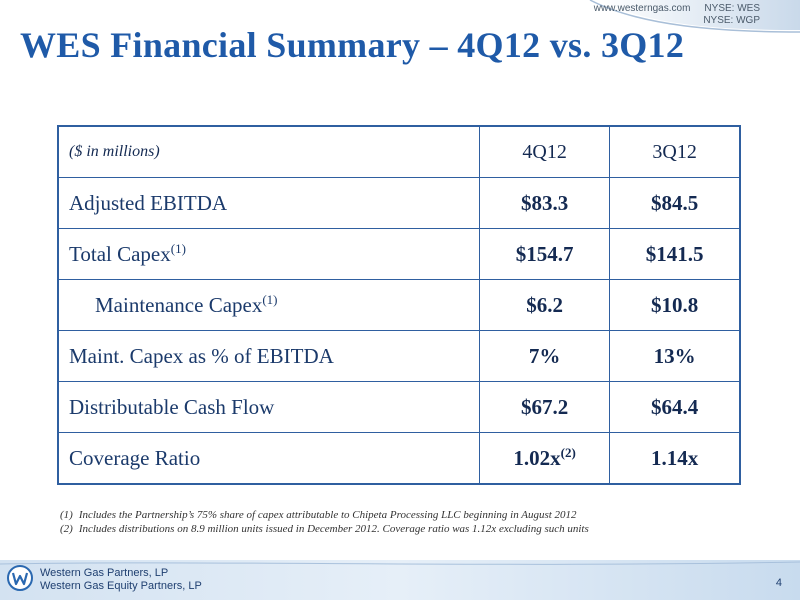 The width and height of the screenshot is (800, 600). What do you see at coordinates (675, 151) in the screenshot?
I see `column-header-3q12: 3Q12` at bounding box center [675, 151].